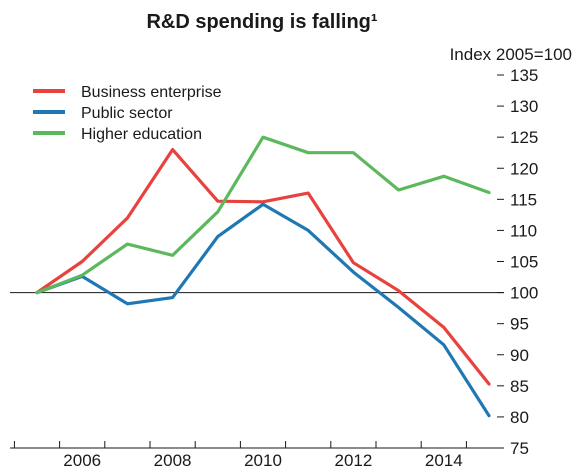 Image resolution: width=574 pixels, height=468 pixels. I want to click on x-tick-label: 2014, so click(444, 459).